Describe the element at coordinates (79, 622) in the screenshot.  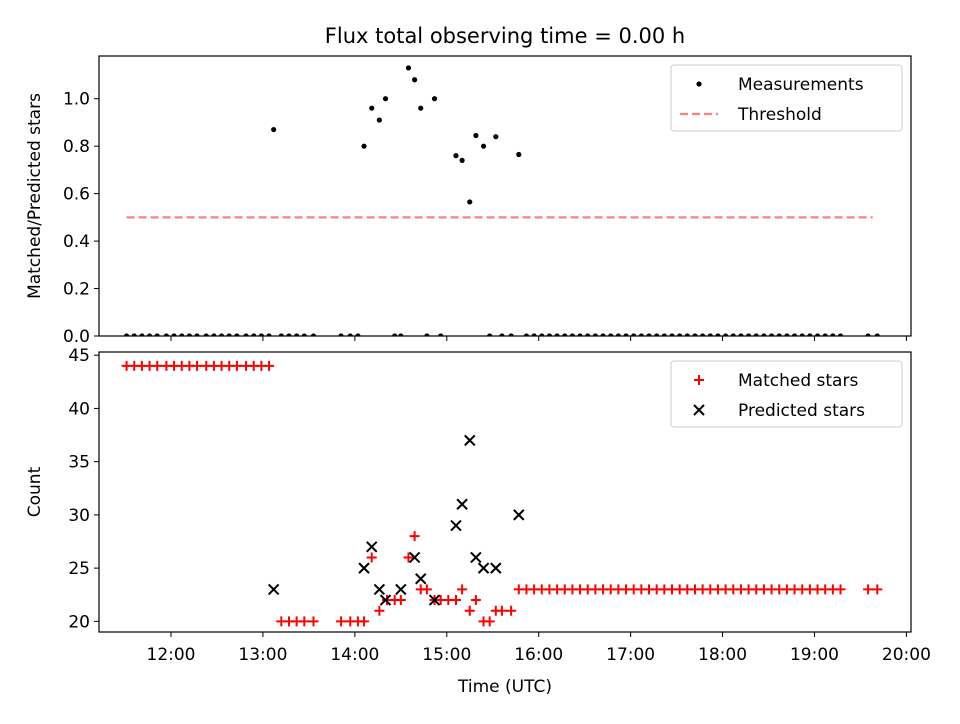
I see `y-tick-label: 20` at that location.